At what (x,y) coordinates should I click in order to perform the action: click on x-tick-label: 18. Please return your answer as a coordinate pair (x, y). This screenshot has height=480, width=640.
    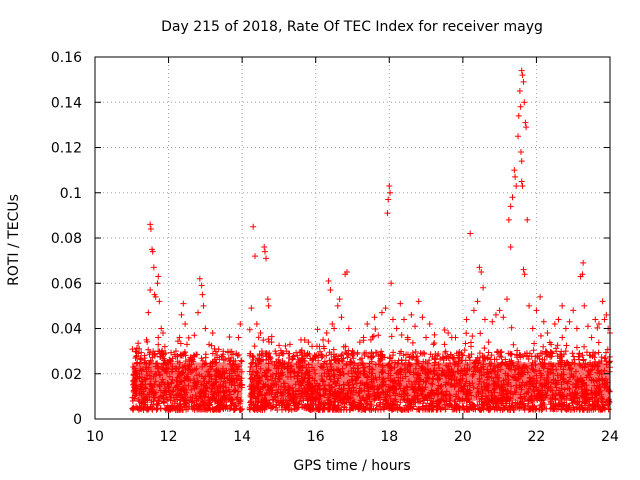
    Looking at the image, I should click on (389, 437).